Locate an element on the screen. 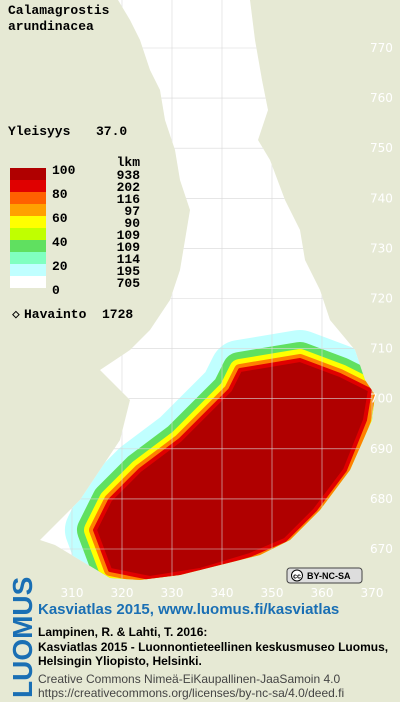 Image resolution: width=400 pixels, height=702 pixels. license-badge: cc BY-NC-SA is located at coordinates (324, 575).